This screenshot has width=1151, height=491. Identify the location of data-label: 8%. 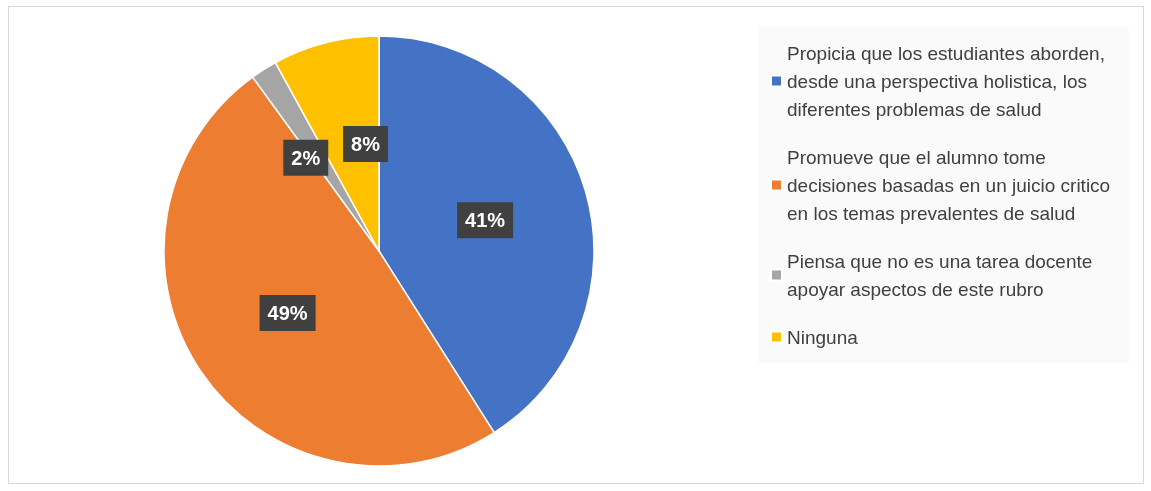
(366, 143).